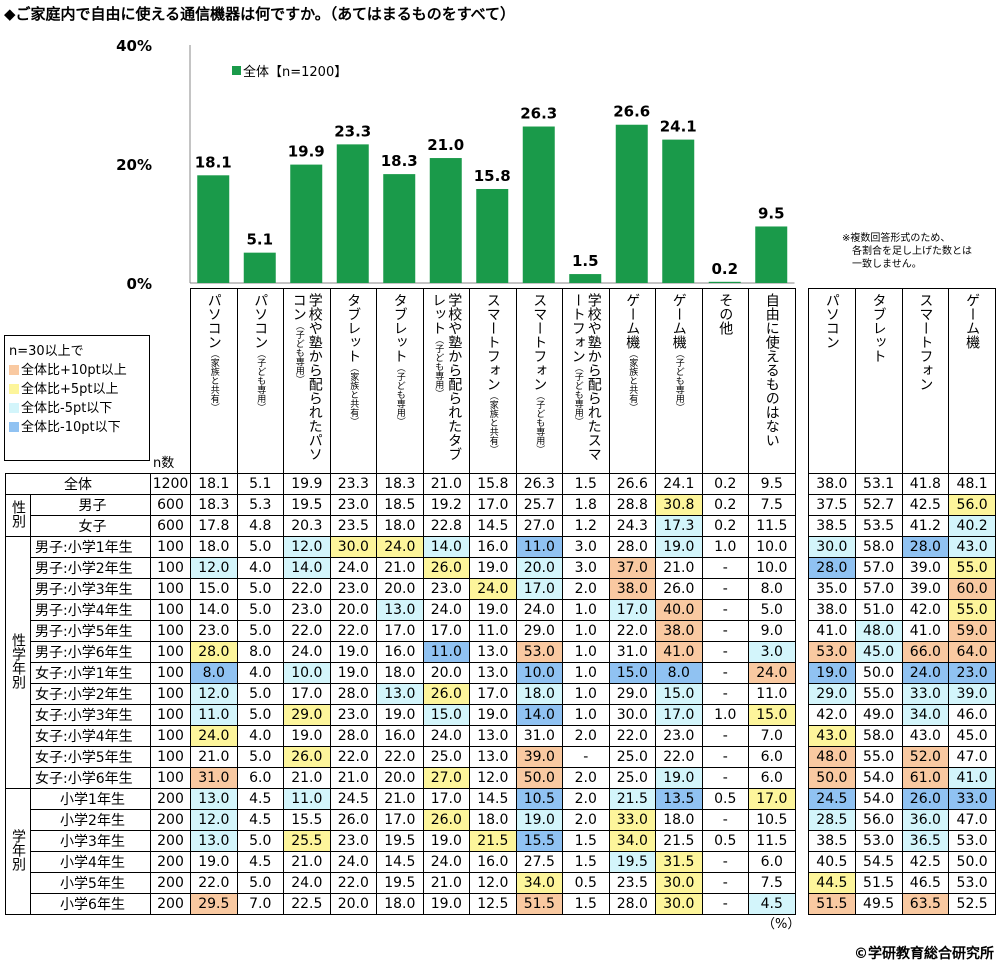 This screenshot has width=1000, height=967. I want to click on y-tick-label: 20%, so click(134, 165).